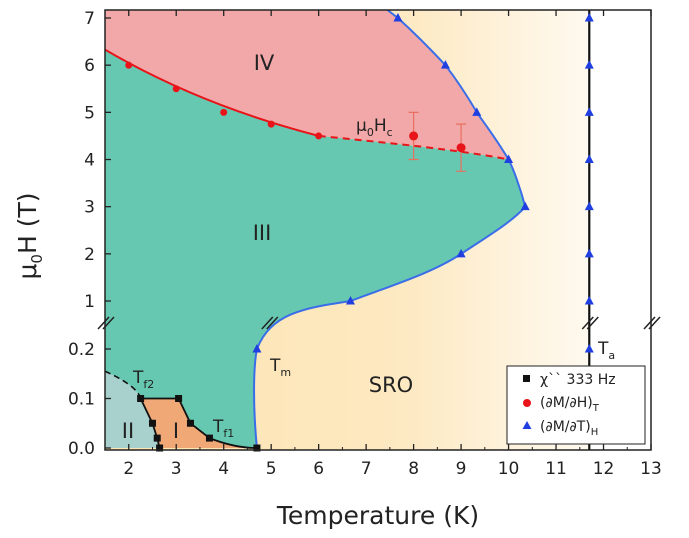 This screenshot has height=538, width=689. I want to click on legend-marker-dmdh, so click(527, 403).